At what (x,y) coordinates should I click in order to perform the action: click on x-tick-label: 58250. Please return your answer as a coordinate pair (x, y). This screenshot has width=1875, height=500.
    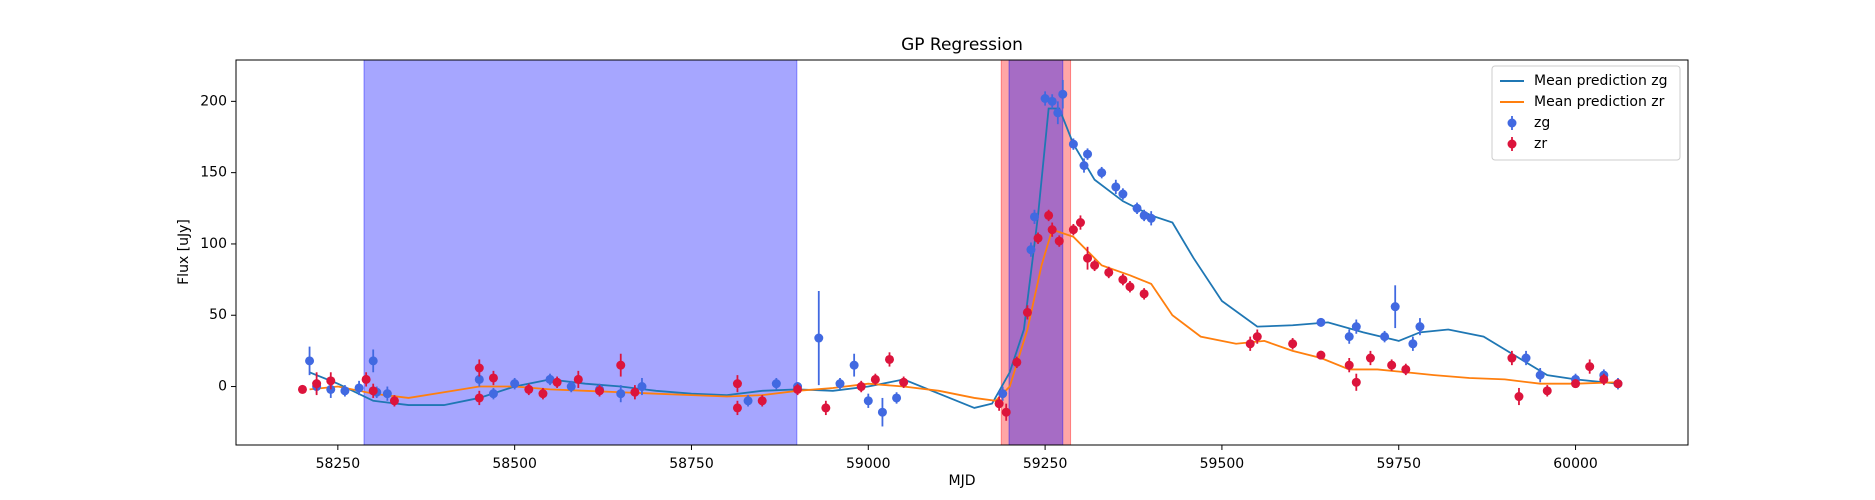
    Looking at the image, I should click on (338, 464).